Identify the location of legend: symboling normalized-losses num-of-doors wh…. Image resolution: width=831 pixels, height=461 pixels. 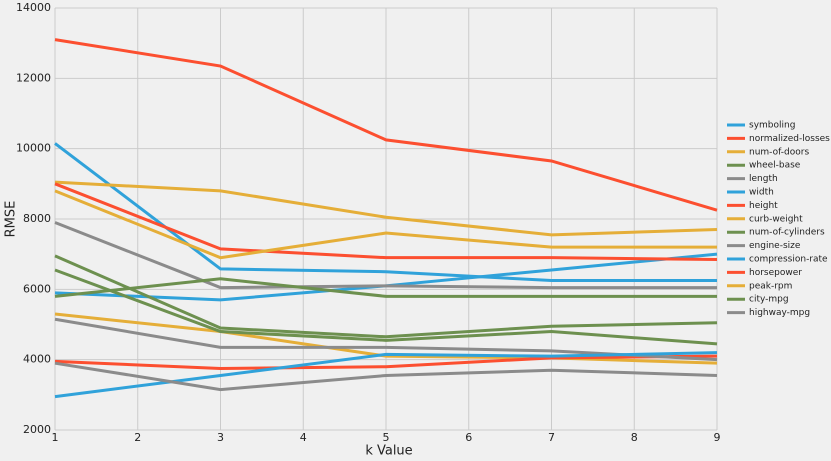
(778, 219).